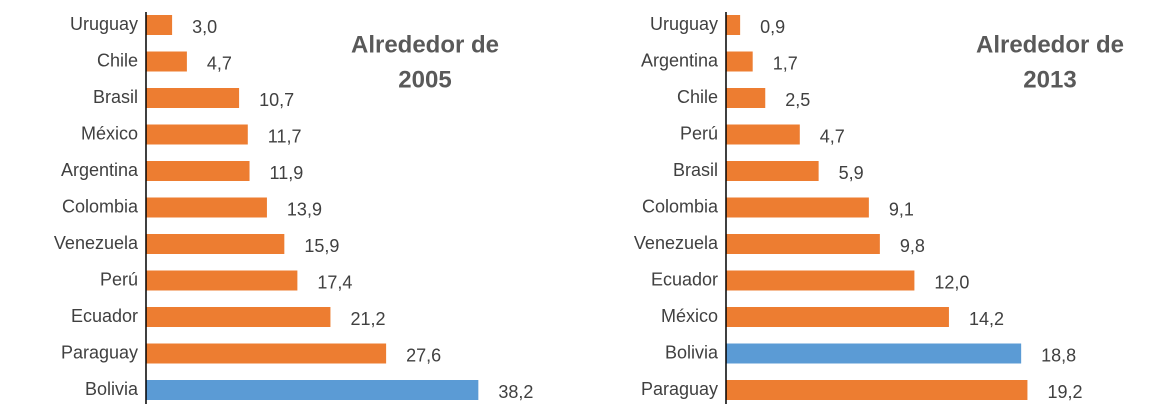  What do you see at coordinates (423, 355) in the screenshot?
I see `value-label: 27,6` at bounding box center [423, 355].